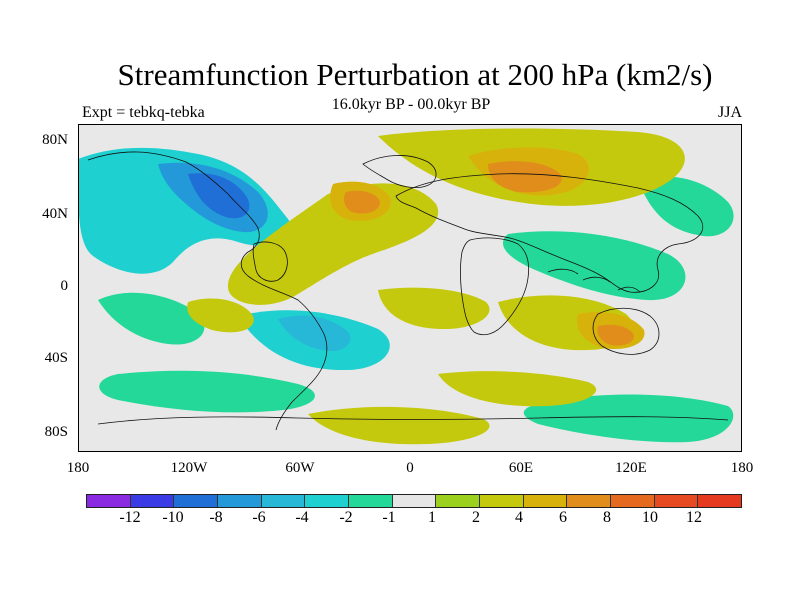  I want to click on colorbar-label: -4, so click(302, 517).